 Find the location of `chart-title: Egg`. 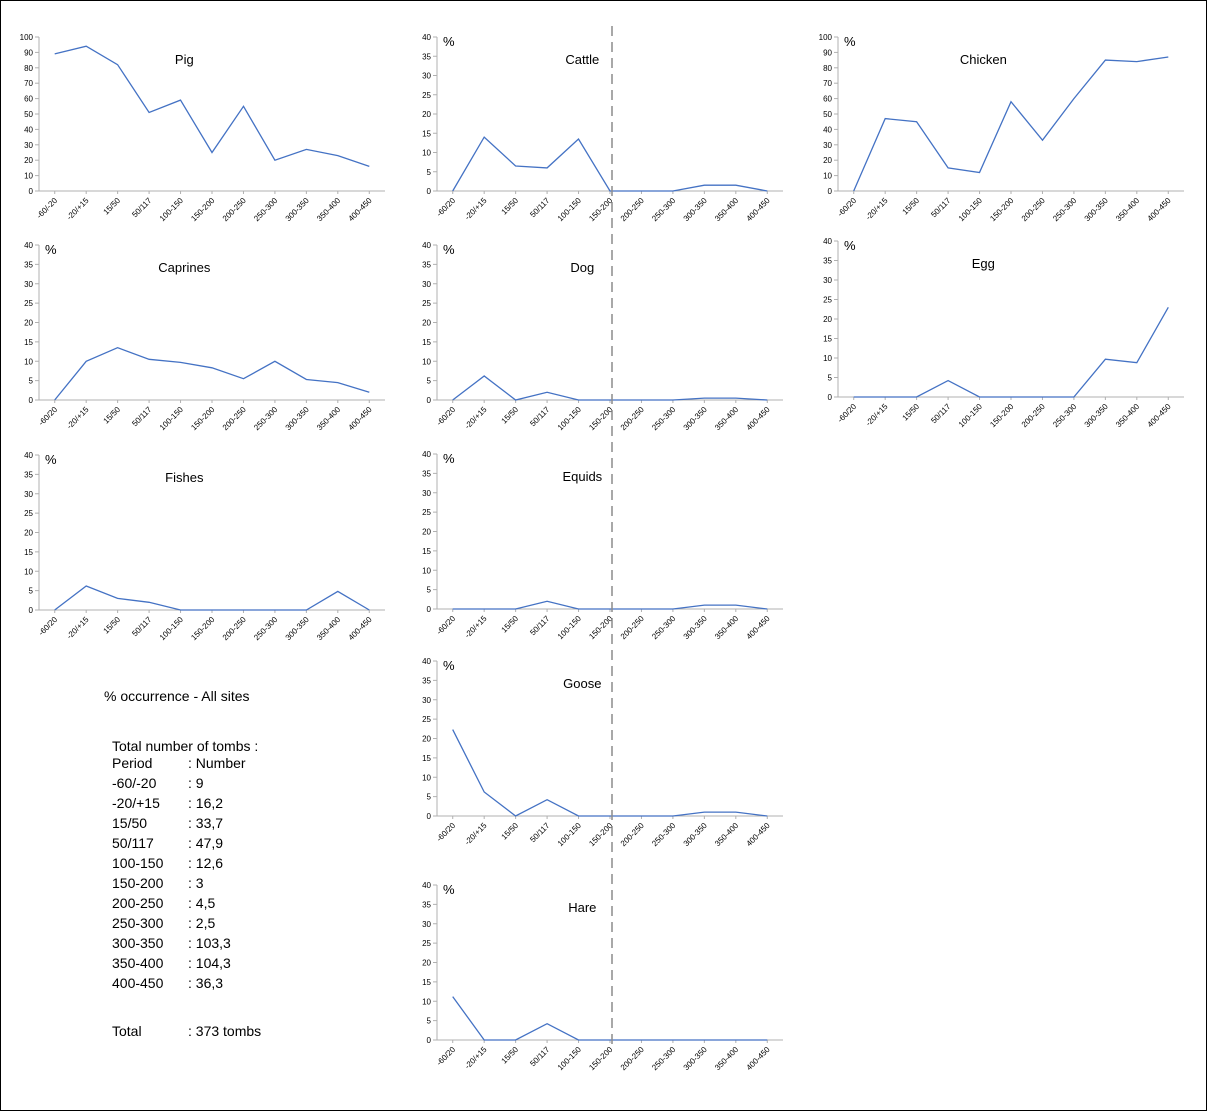

chart-title: Egg is located at coordinates (983, 263).